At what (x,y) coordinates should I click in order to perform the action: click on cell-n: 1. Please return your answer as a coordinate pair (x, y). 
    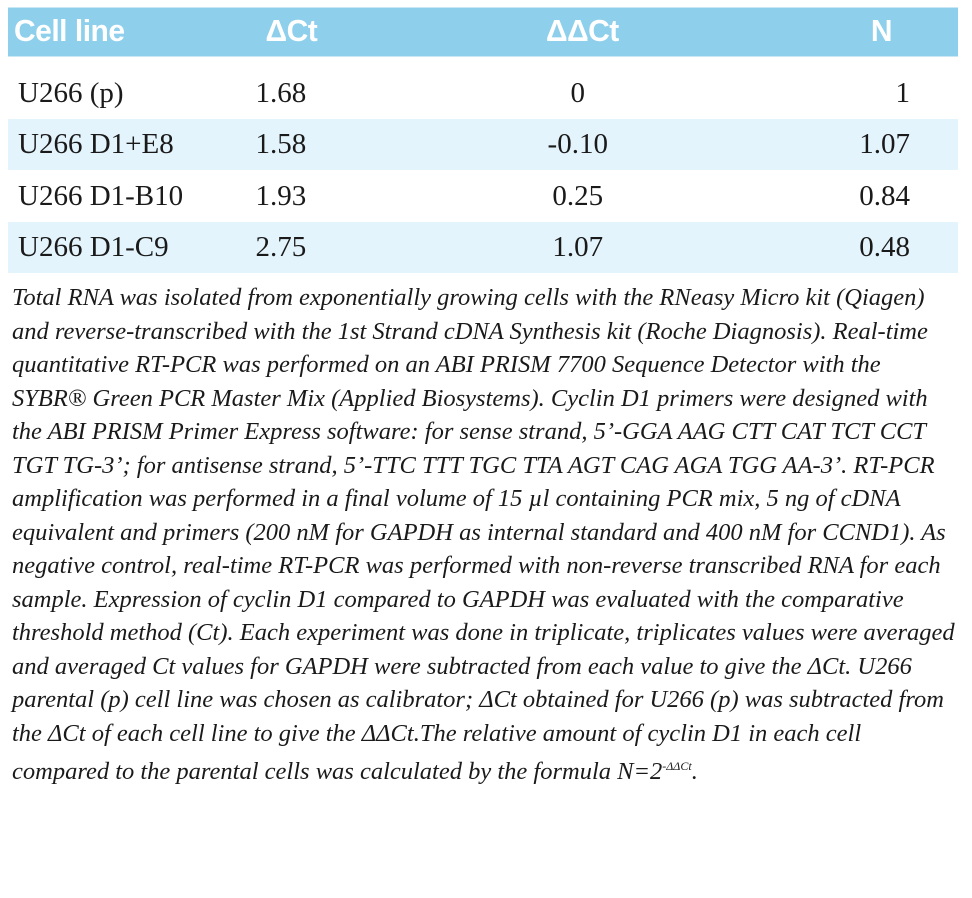
    Looking at the image, I should click on (903, 93).